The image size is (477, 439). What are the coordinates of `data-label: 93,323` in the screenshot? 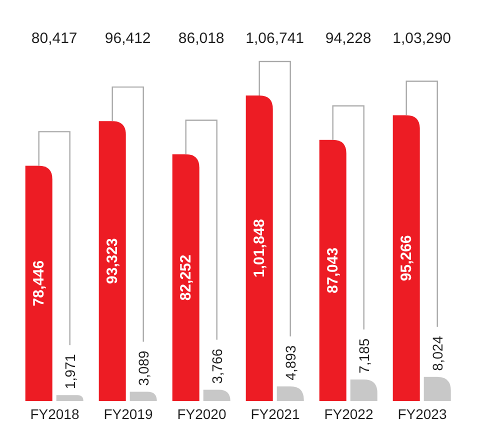 It's located at (112, 261).